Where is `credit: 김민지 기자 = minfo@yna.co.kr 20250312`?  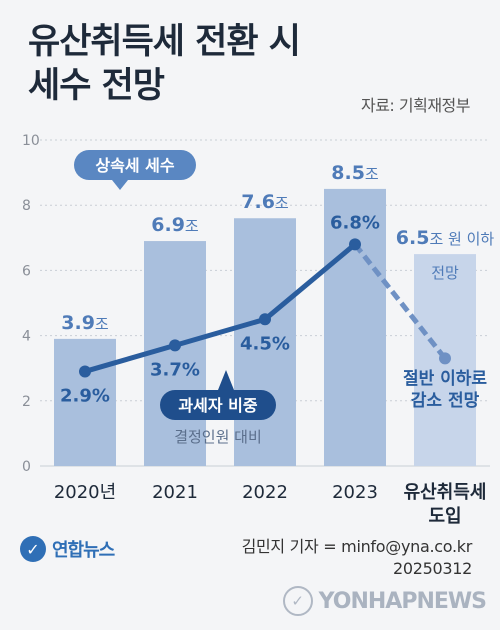 credit: 김민지 기자 = minfo@yna.co.kr 20250312 is located at coordinates (357, 558).